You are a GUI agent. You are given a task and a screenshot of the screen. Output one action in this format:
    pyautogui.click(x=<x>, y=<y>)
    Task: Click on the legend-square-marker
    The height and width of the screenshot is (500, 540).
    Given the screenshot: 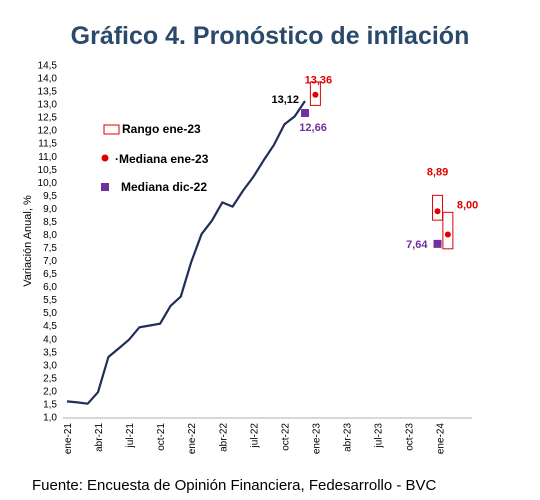 What is the action you would take?
    pyautogui.click(x=105, y=187)
    